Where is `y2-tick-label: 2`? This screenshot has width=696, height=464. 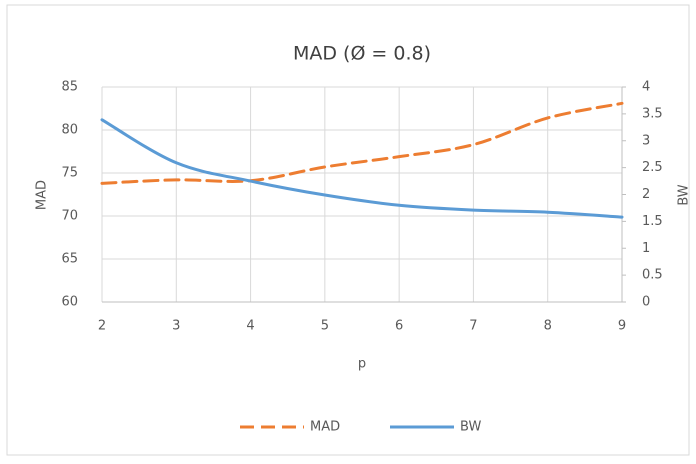 y2-tick-label: 2 is located at coordinates (646, 194).